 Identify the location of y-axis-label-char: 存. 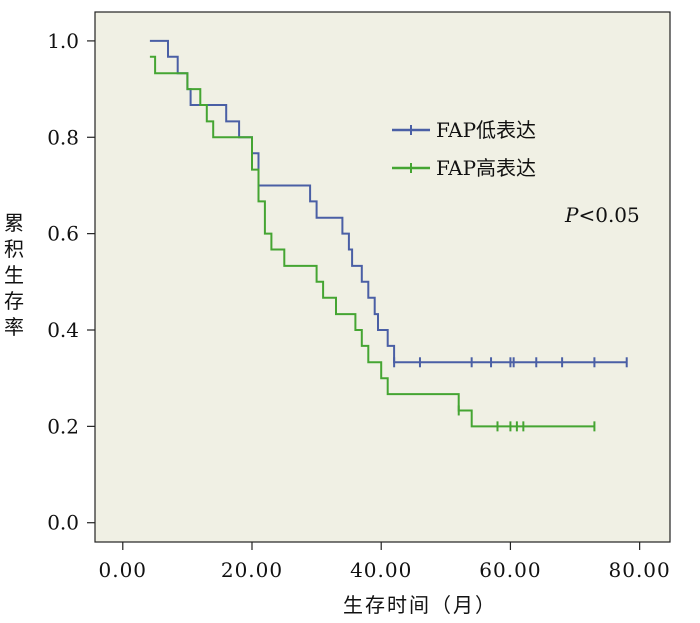
(14, 301).